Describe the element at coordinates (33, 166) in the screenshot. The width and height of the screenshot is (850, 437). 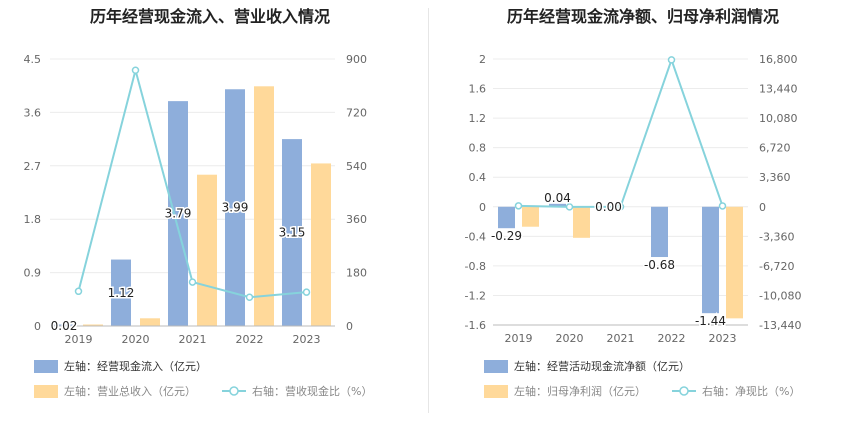
I see `left-axis-tick-label: 2.7` at that location.